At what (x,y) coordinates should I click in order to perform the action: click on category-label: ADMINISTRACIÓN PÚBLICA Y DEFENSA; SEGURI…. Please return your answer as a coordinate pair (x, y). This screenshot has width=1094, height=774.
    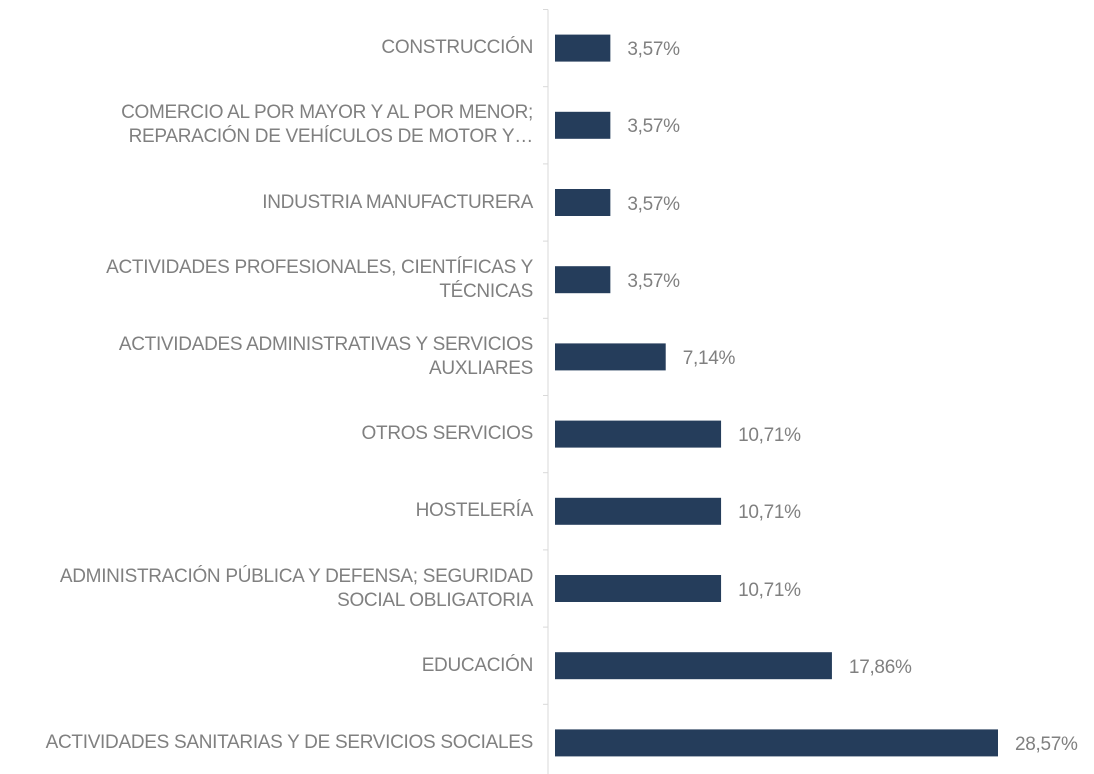
    Looking at the image, I should click on (296, 588).